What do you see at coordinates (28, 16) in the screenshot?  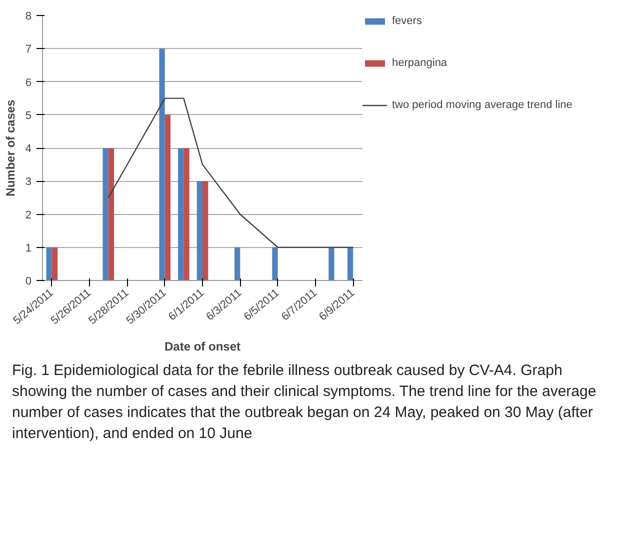 I see `y-tick-label: 8` at bounding box center [28, 16].